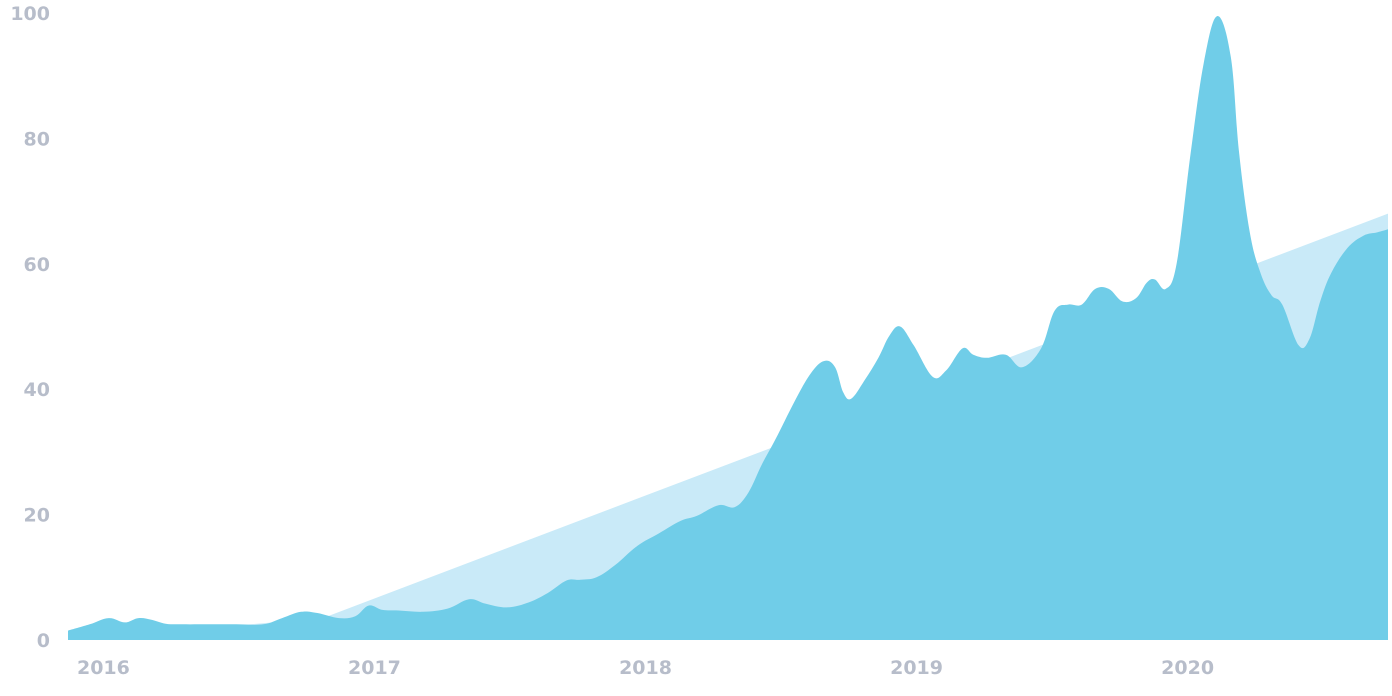  I want to click on x-tick-label: 2018, so click(645, 668).